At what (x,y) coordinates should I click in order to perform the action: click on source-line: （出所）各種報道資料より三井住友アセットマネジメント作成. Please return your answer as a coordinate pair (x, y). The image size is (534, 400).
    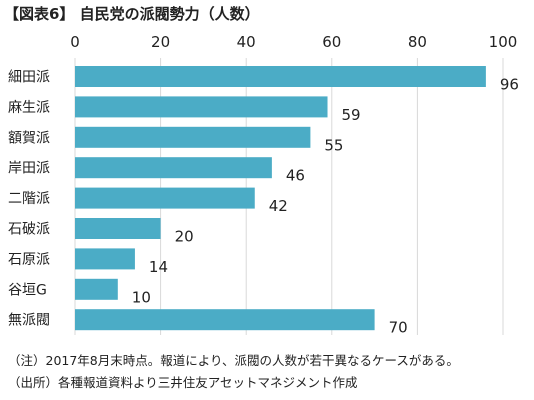
    Looking at the image, I should click on (183, 382).